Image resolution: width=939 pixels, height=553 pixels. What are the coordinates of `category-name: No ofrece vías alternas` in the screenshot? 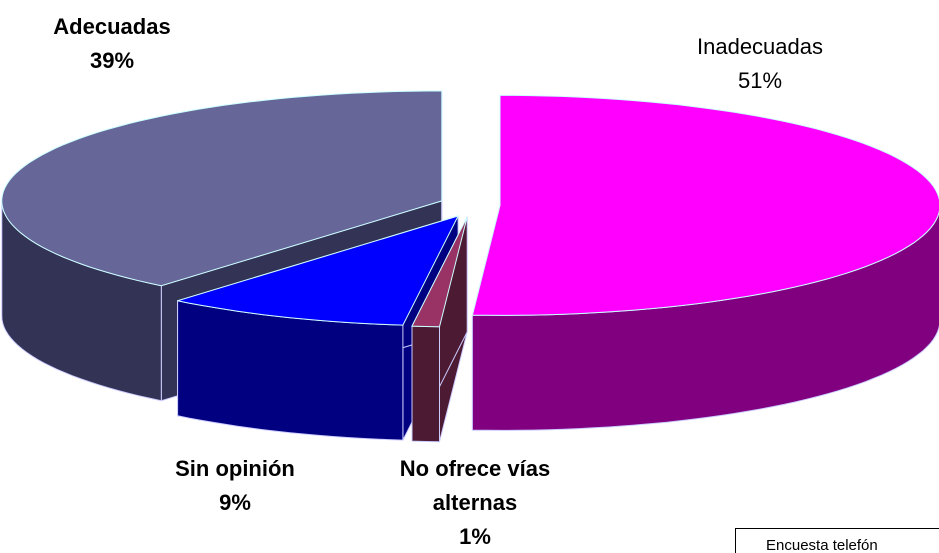 It's located at (475, 485).